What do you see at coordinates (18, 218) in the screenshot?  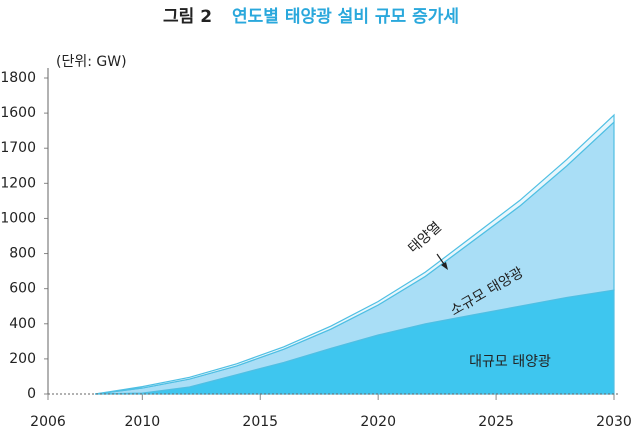 I see `y-tick-label: 1000` at bounding box center [18, 218].